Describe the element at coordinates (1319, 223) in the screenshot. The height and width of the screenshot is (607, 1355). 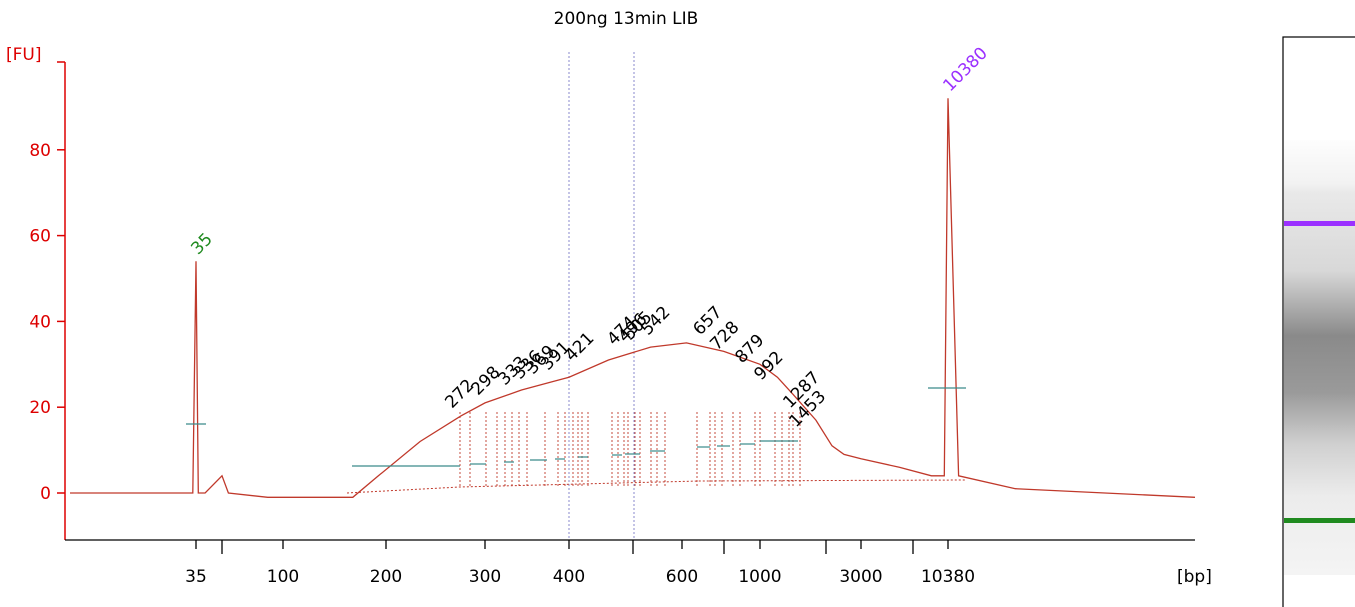
I see `gel-upper-marker-band` at that location.